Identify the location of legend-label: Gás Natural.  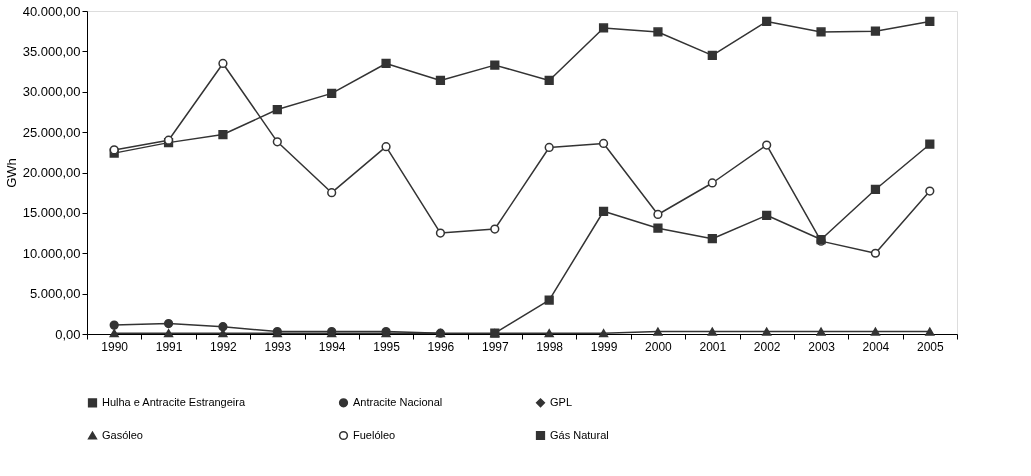
(579, 434).